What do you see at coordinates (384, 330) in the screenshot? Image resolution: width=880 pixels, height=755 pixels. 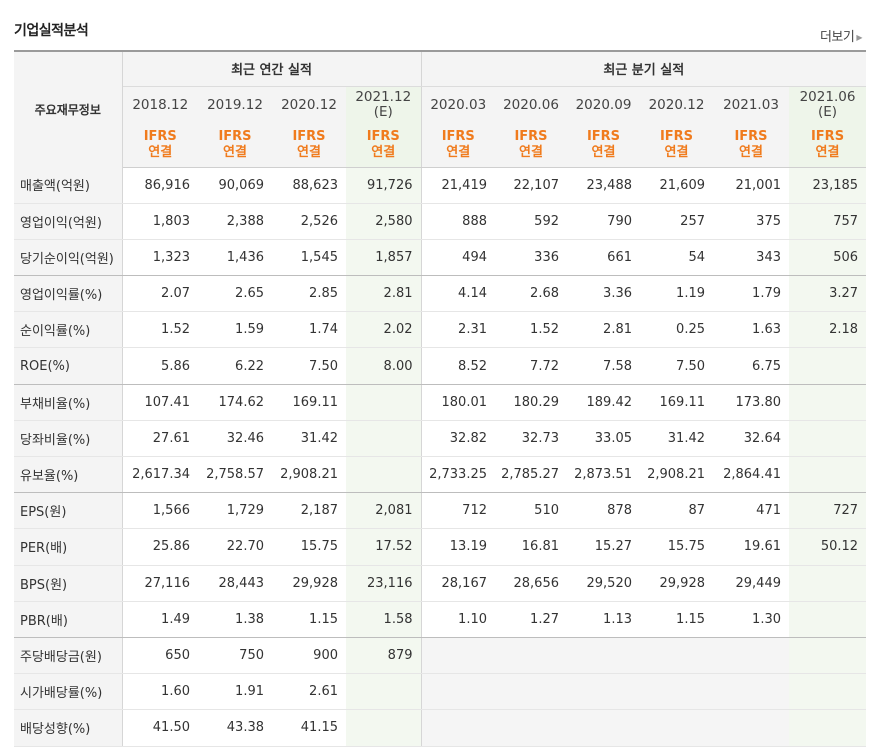 I see `table-cell: 2.02` at bounding box center [384, 330].